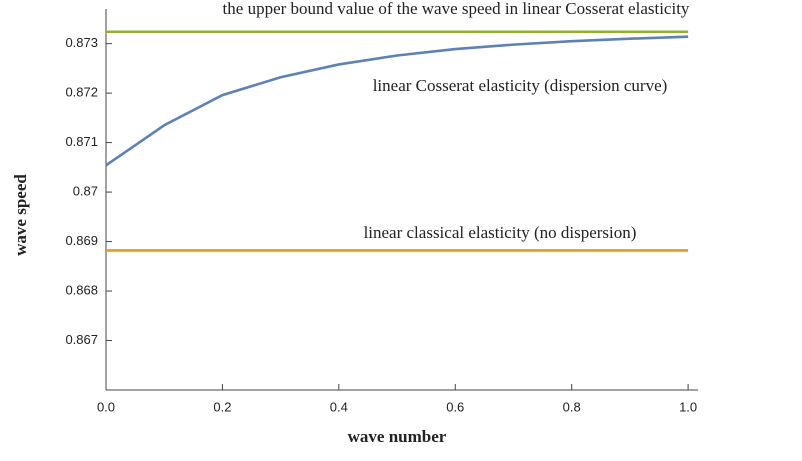 Image resolution: width=802 pixels, height=461 pixels. Describe the element at coordinates (81, 240) in the screenshot. I see `y-tick-label: 0.869` at that location.